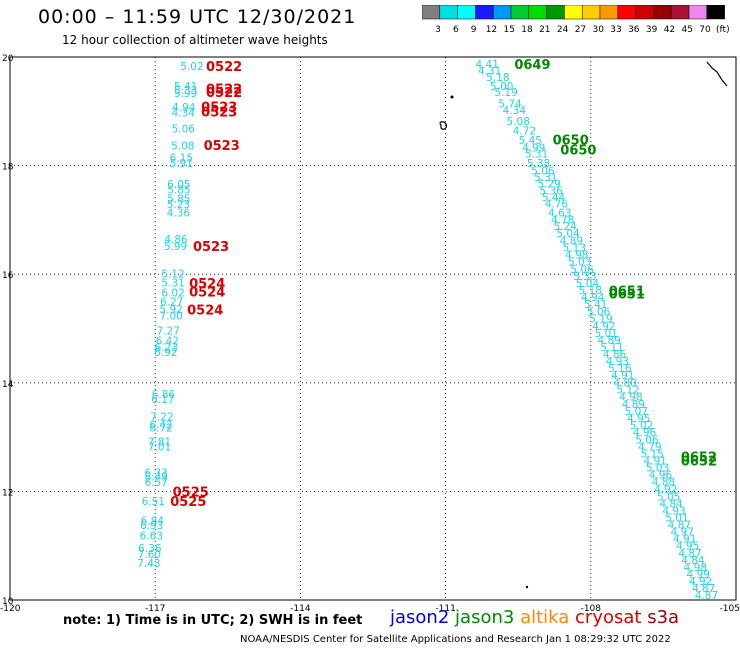 The height and width of the screenshot is (650, 740). Describe the element at coordinates (168, 332) in the screenshot. I see `swh-point-west: 7.27` at that location.